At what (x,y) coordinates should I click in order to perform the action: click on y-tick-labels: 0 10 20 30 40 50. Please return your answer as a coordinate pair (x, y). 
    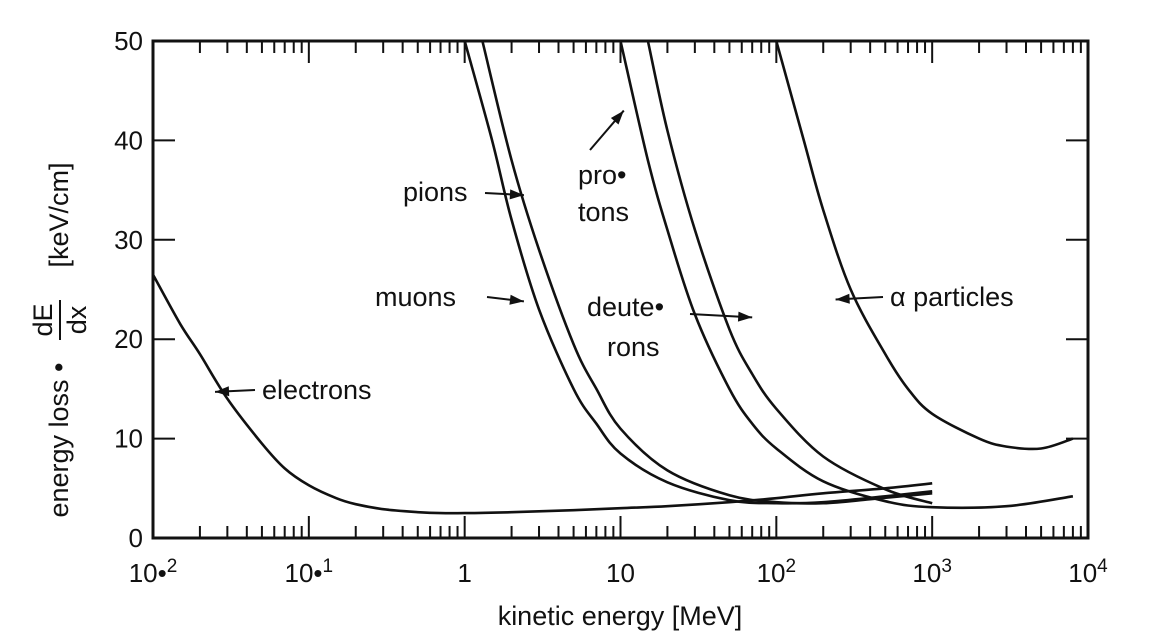
    Looking at the image, I should click on (128, 289).